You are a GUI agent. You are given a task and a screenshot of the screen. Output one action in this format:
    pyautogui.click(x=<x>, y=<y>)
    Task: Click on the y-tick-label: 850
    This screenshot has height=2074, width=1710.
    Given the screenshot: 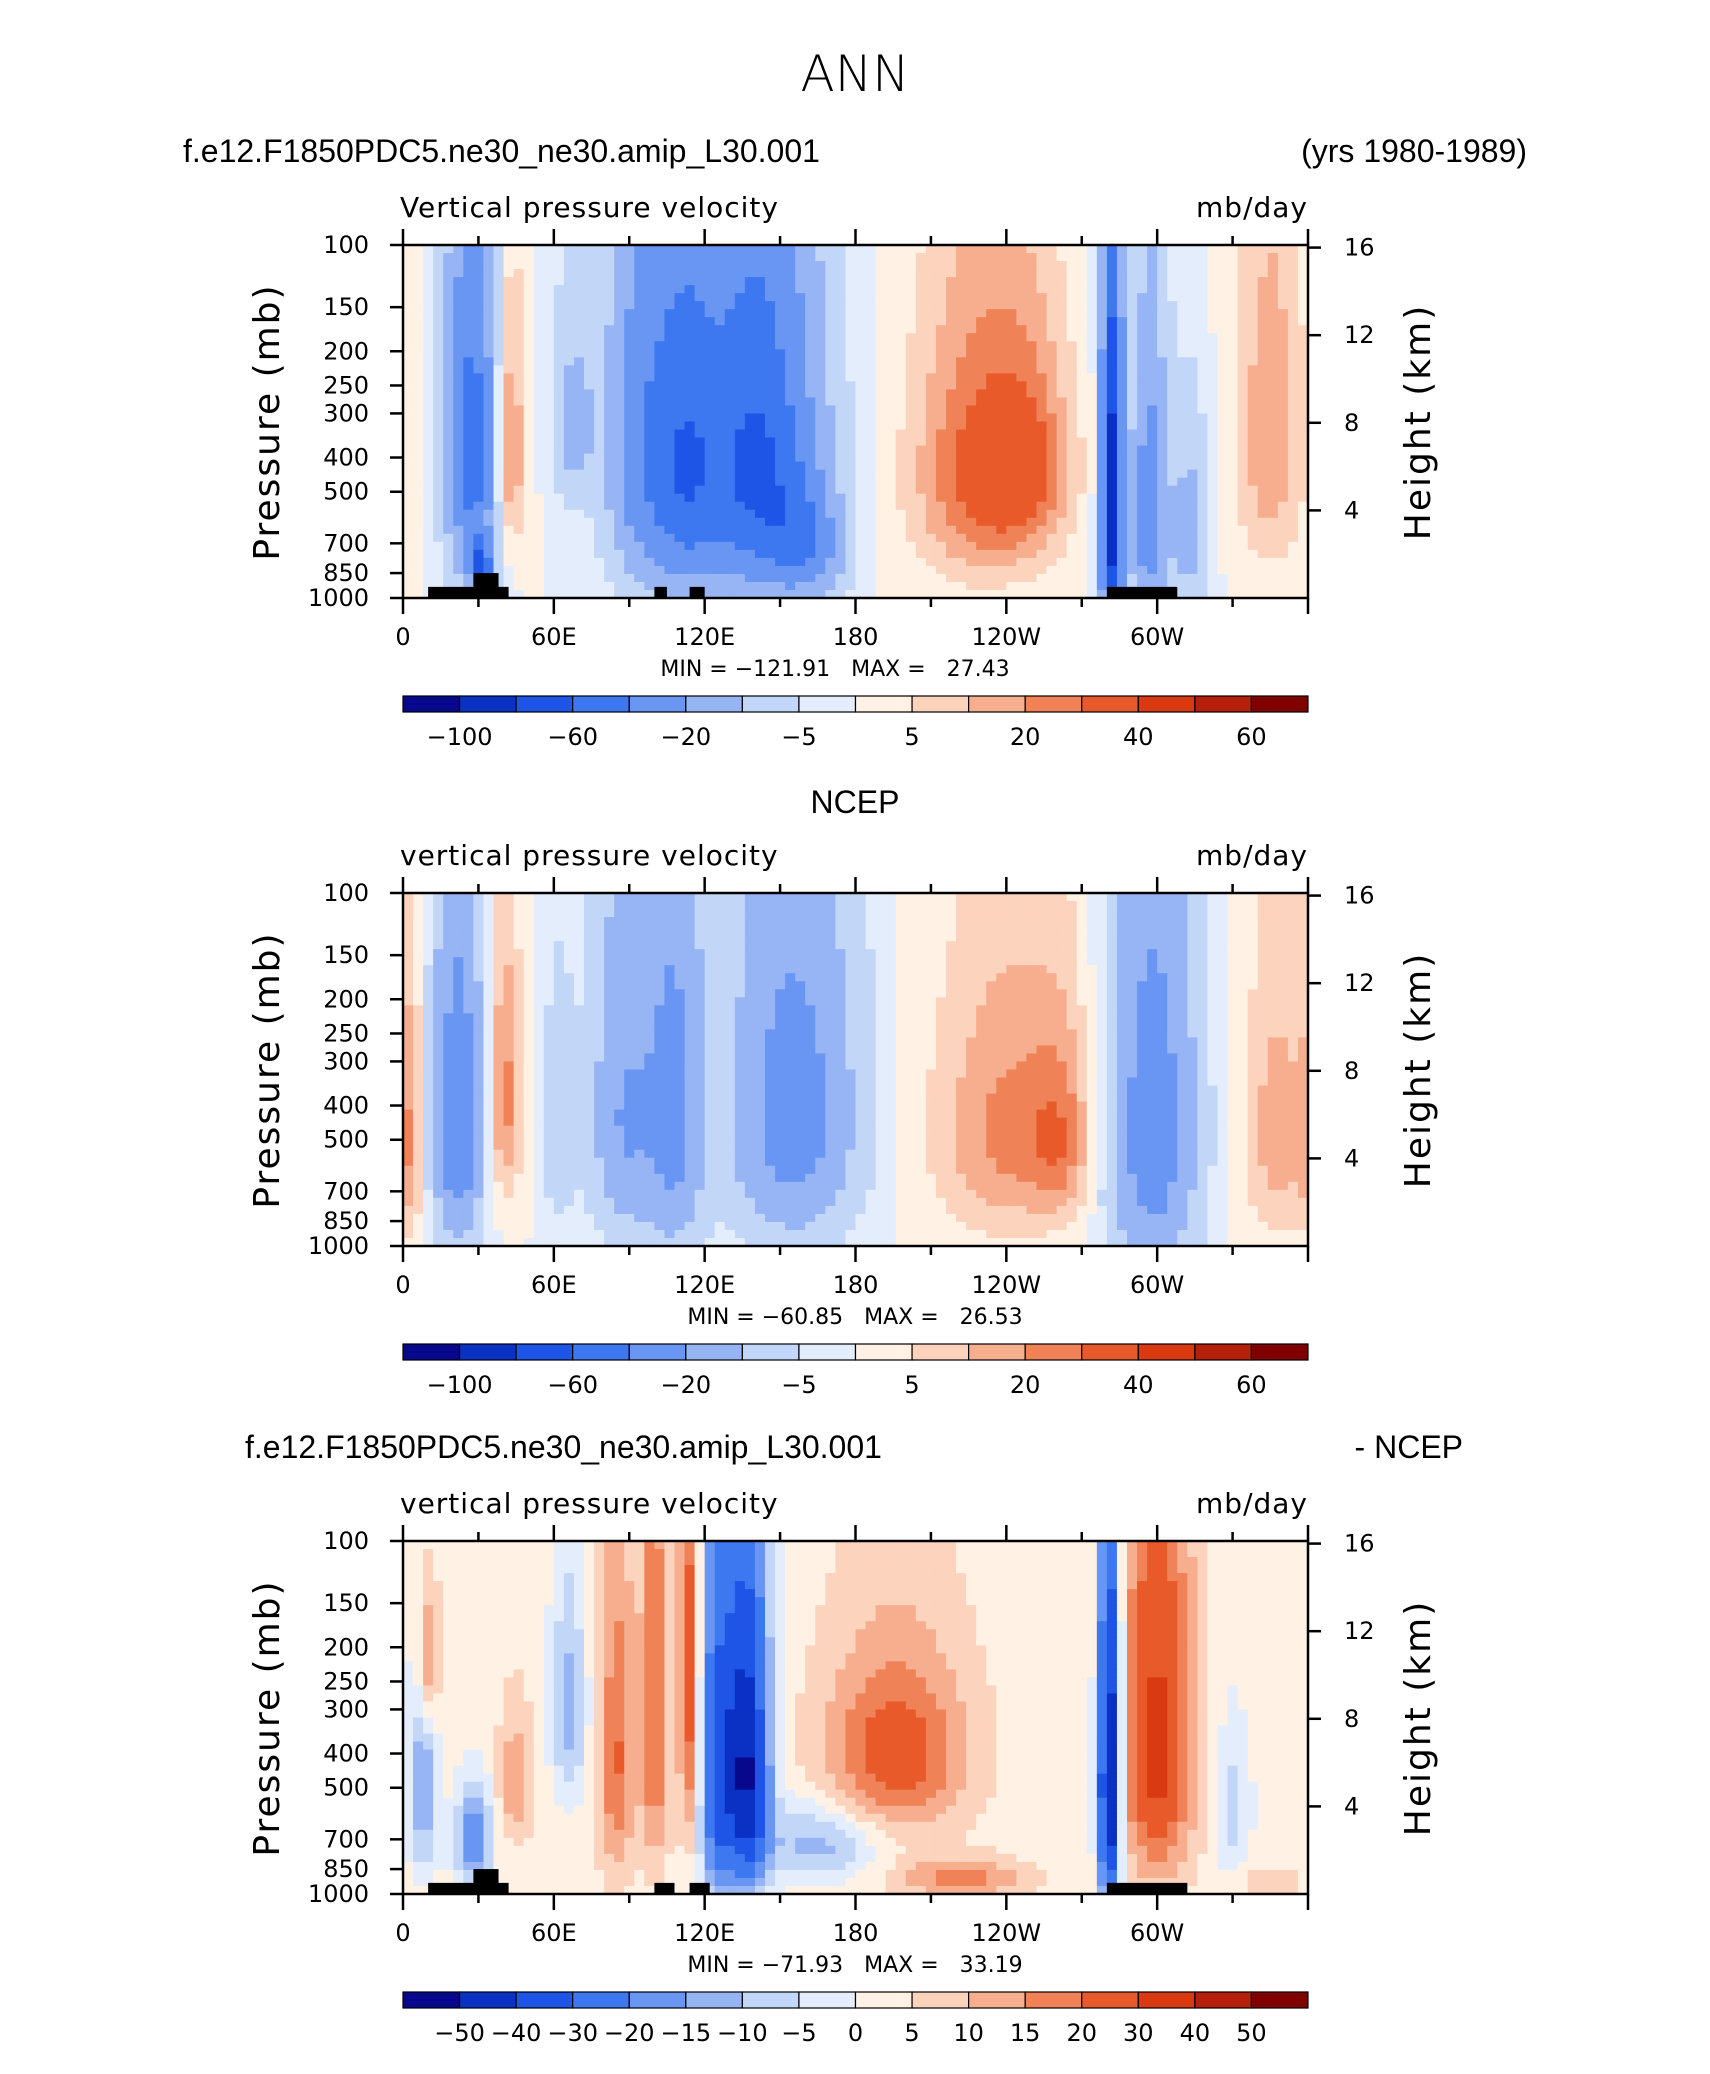 What is the action you would take?
    pyautogui.click(x=346, y=573)
    